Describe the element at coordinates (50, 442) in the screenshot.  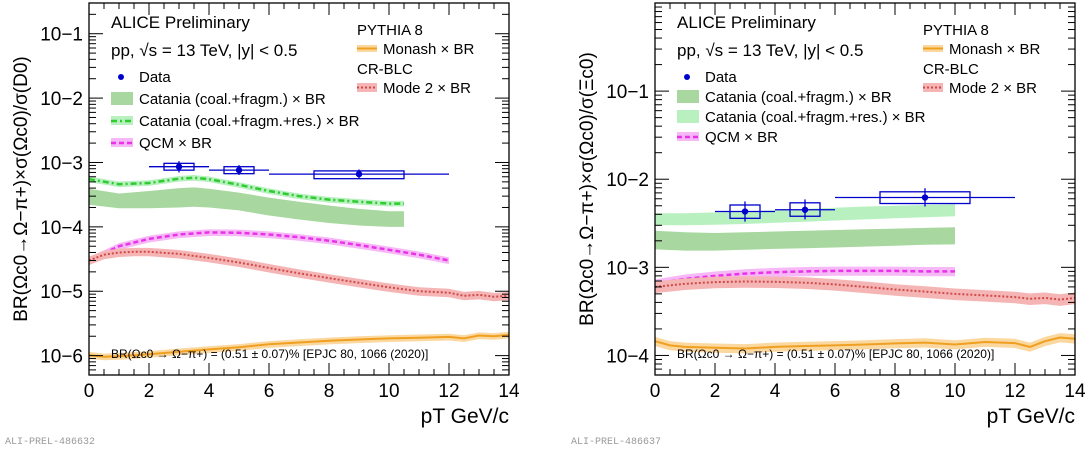
I see `plot-id: ALI-PREL-486632` at that location.